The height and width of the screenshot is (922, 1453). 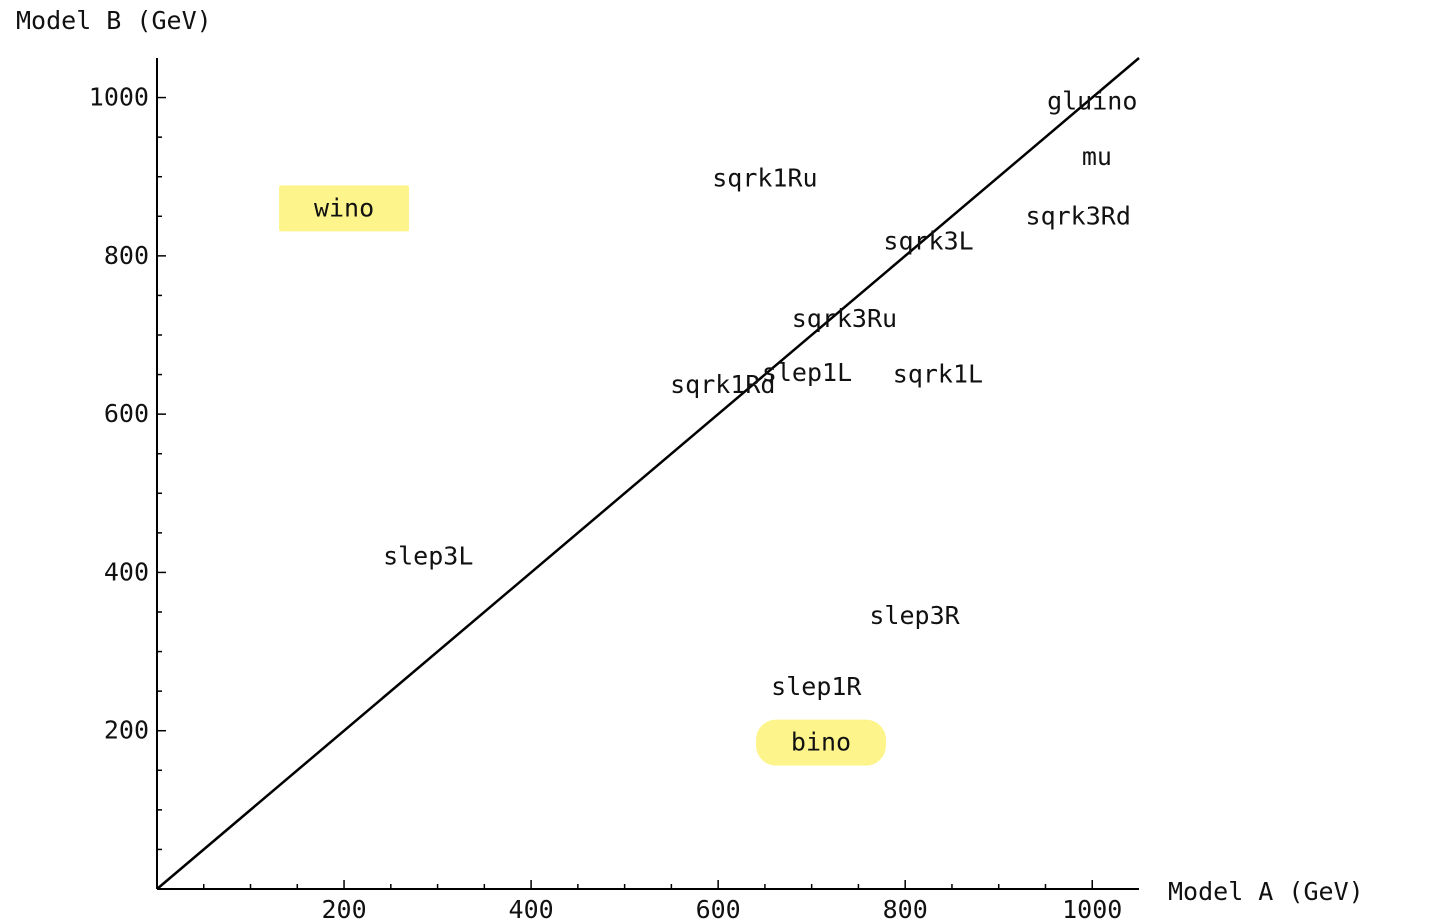 I want to click on x-tick-label: 400, so click(x=531, y=908).